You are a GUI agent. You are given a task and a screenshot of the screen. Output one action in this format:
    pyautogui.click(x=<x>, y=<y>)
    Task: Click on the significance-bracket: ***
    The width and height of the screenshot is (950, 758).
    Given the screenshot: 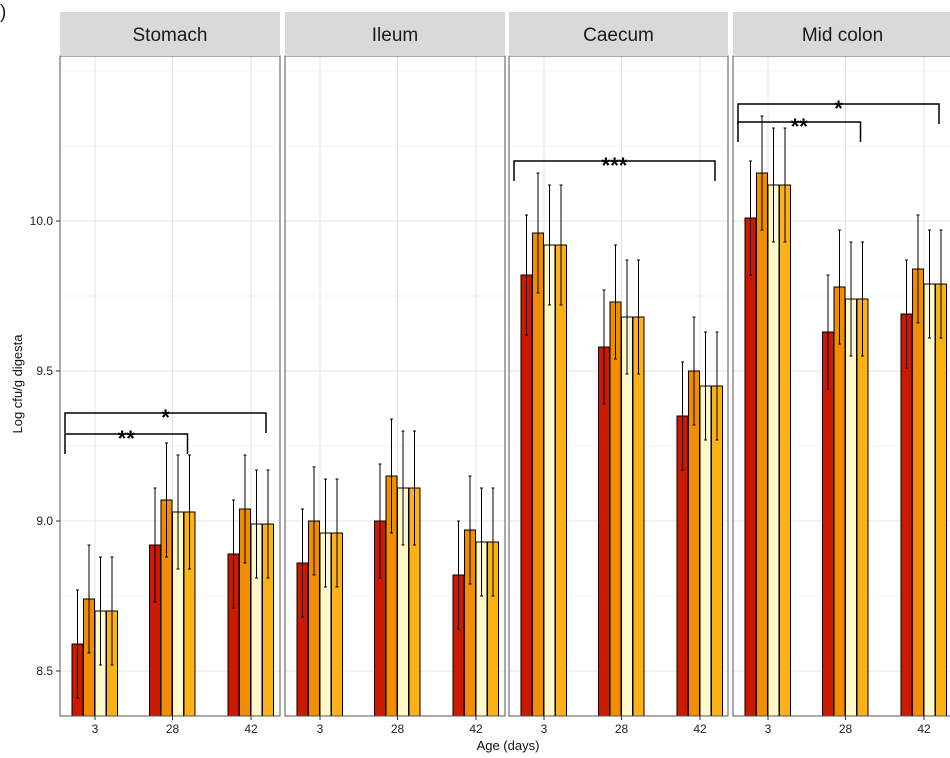 What is the action you would take?
    pyautogui.click(x=614, y=167)
    